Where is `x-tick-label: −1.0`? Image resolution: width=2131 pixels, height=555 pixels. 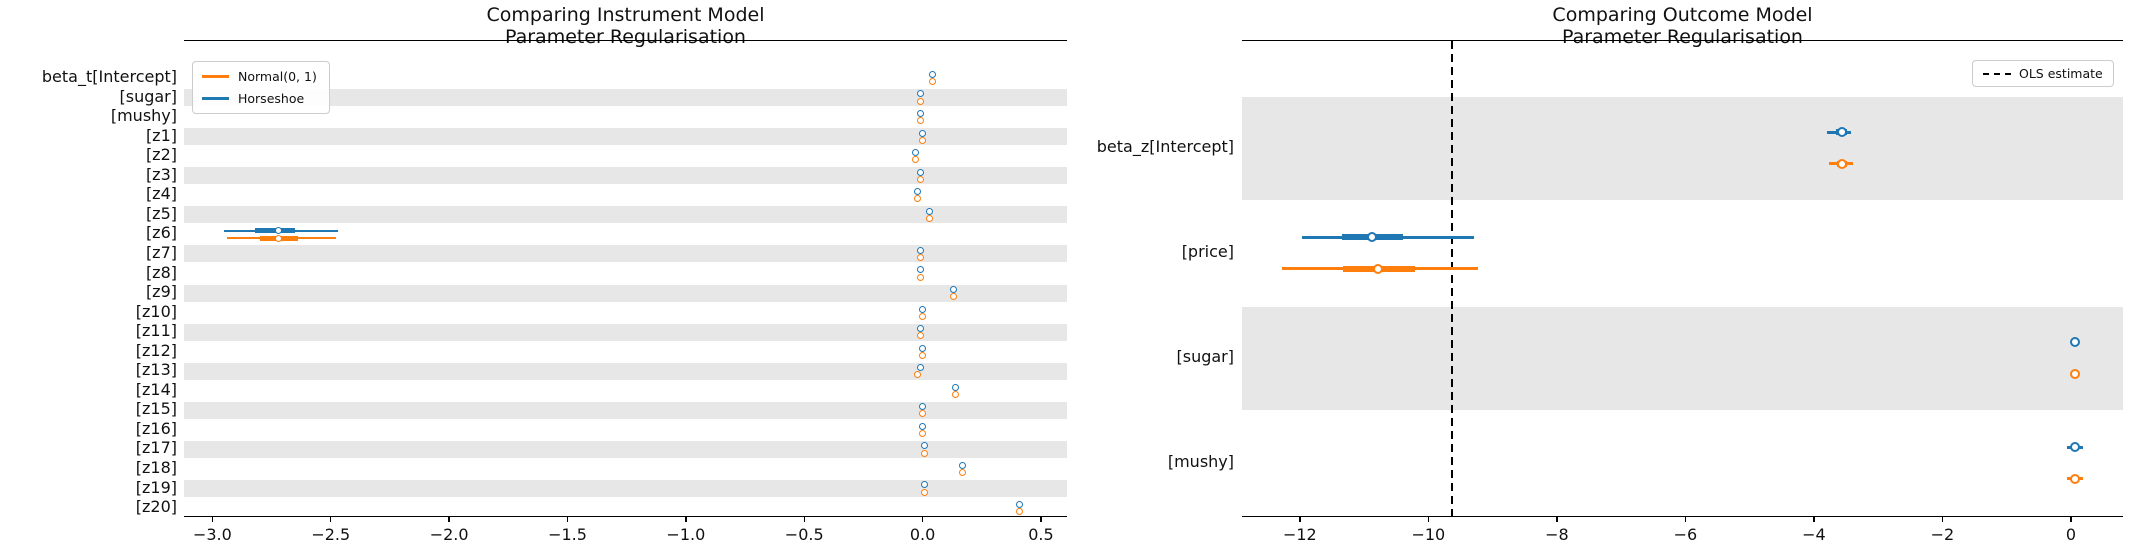
x-tick-label: −1.0 is located at coordinates (686, 534).